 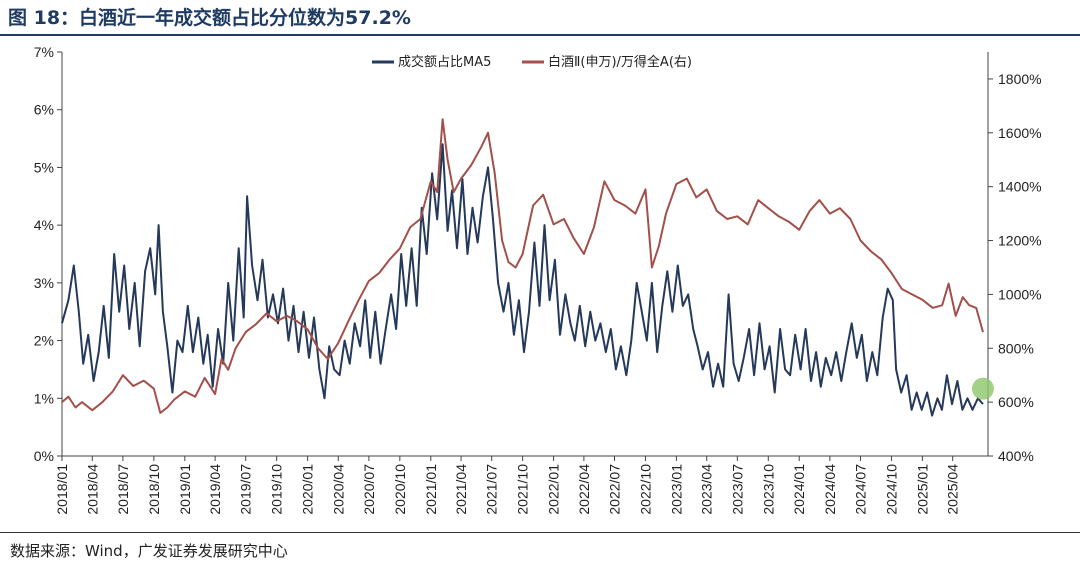 What do you see at coordinates (308, 489) in the screenshot?
I see `x-tick-label: 2020/01` at bounding box center [308, 489].